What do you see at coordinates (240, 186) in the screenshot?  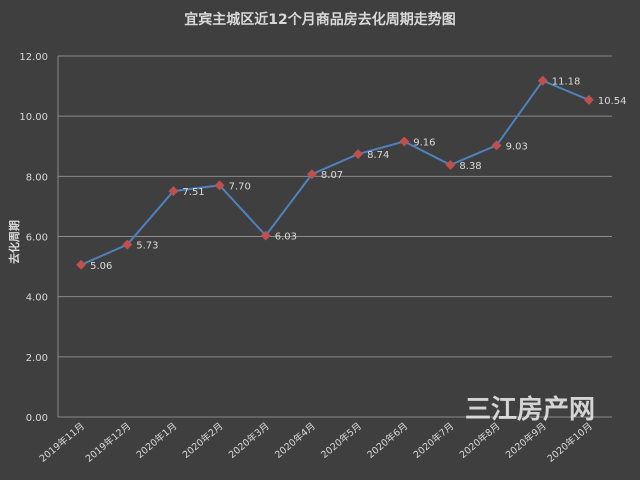 I see `data-label: 7.70` at bounding box center [240, 186].